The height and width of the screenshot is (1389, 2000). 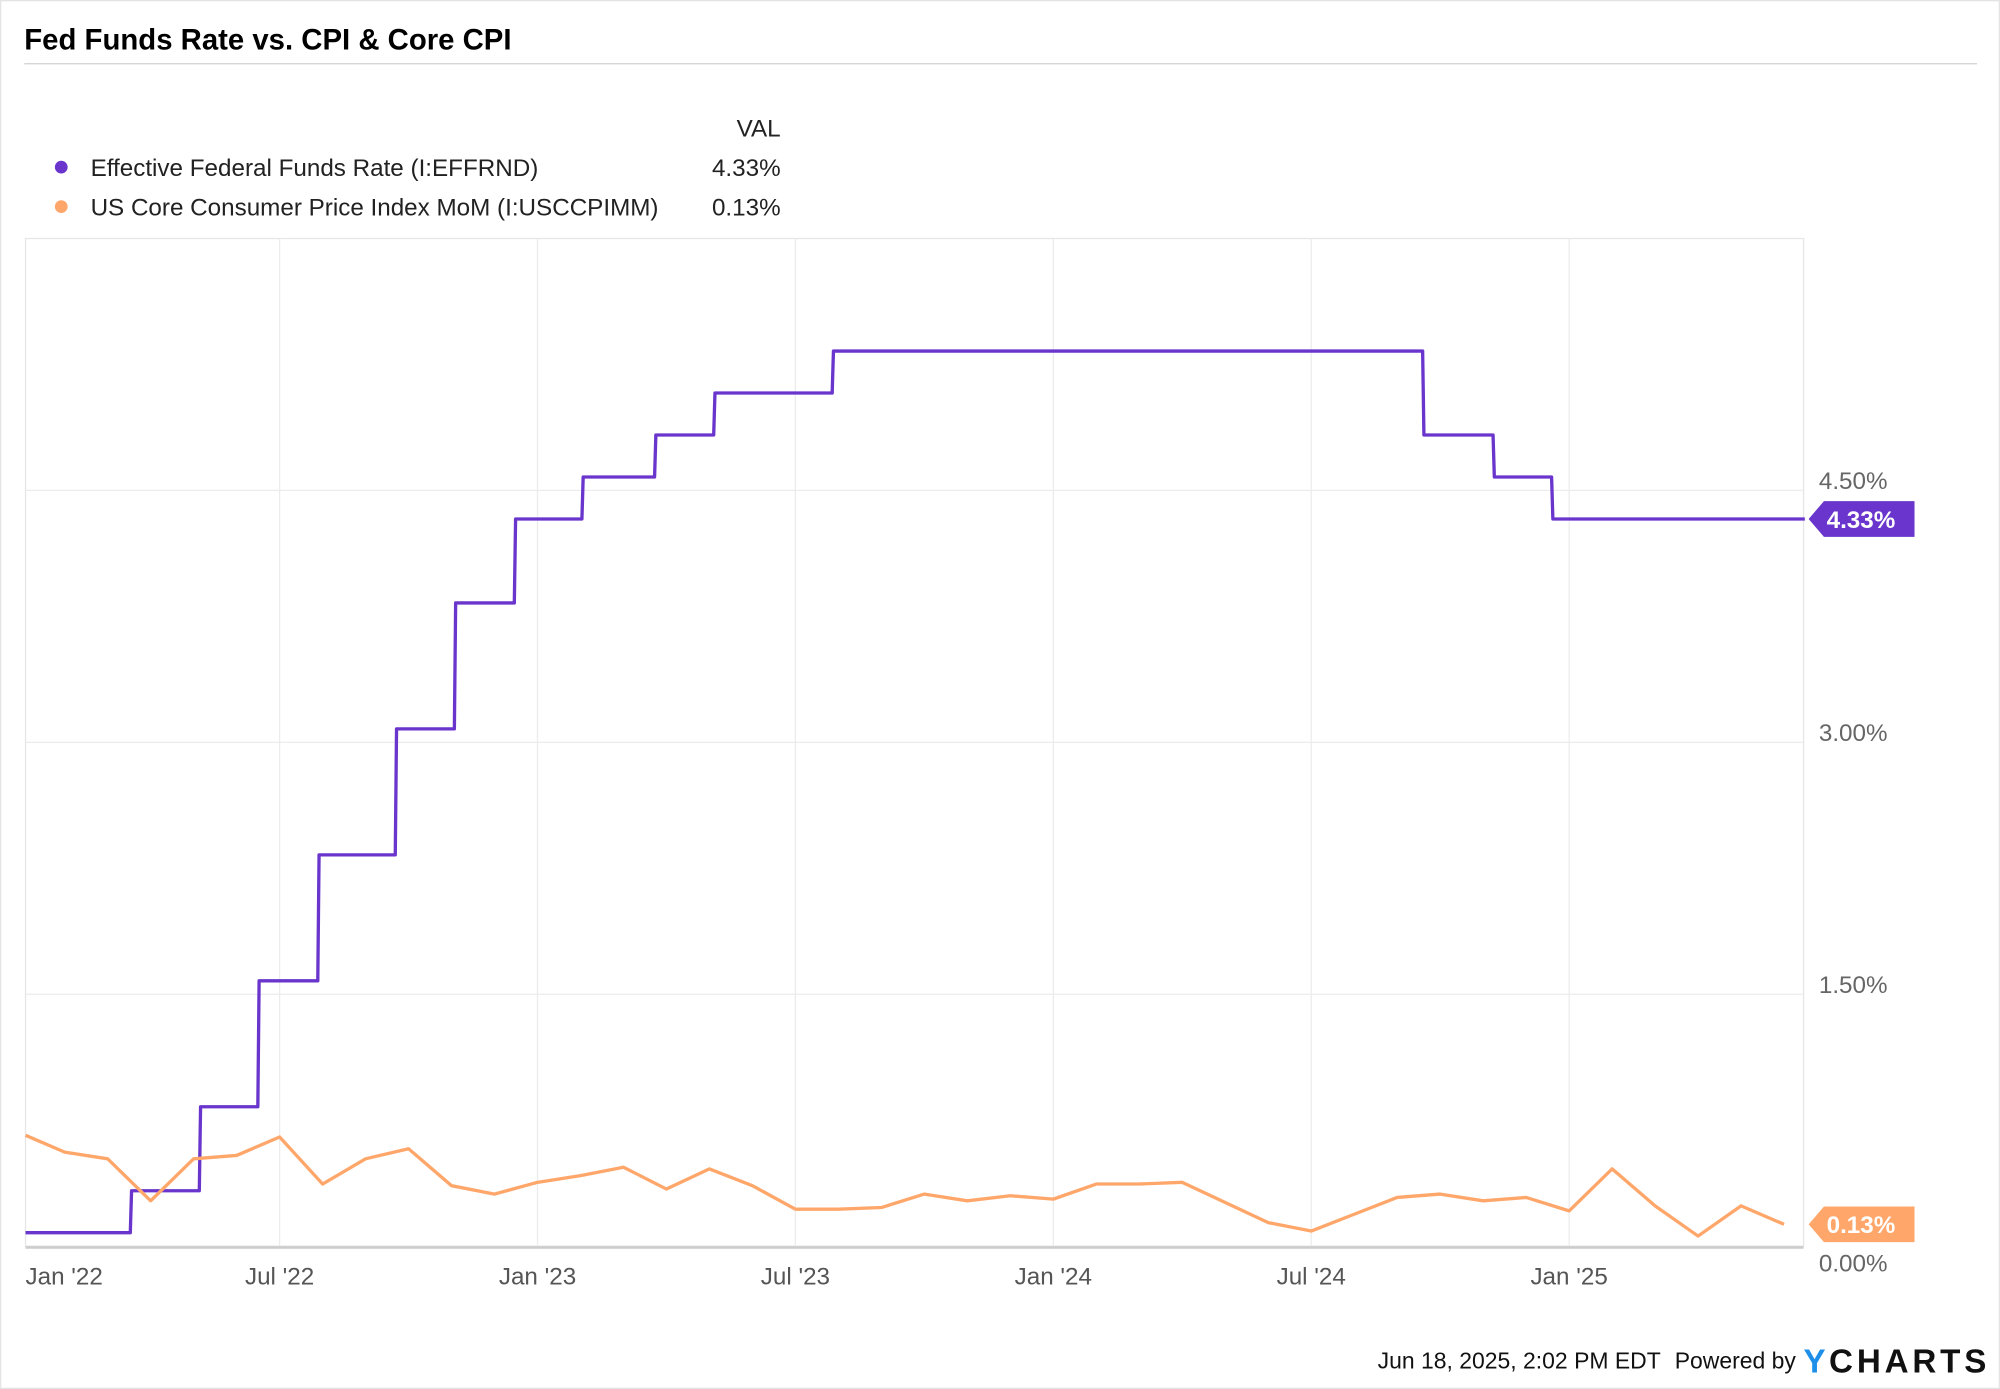 What do you see at coordinates (267, 40) in the screenshot?
I see `chart-title: Fed Funds Rate vs. CPI & Core CPI` at bounding box center [267, 40].